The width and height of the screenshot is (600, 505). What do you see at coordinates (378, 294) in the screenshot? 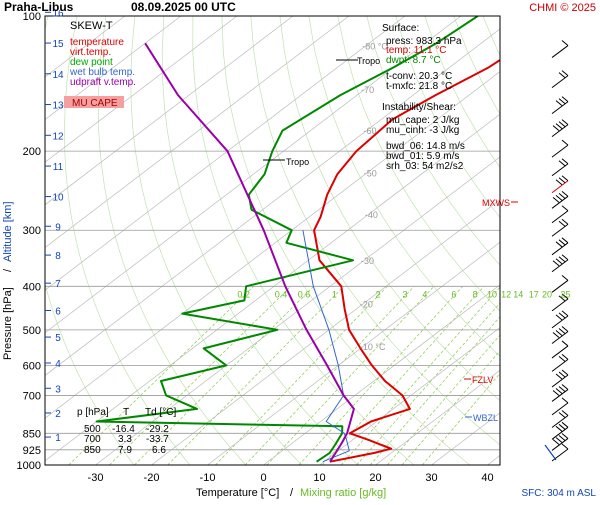
I see `mixing-ratio-label: 2` at bounding box center [378, 294].